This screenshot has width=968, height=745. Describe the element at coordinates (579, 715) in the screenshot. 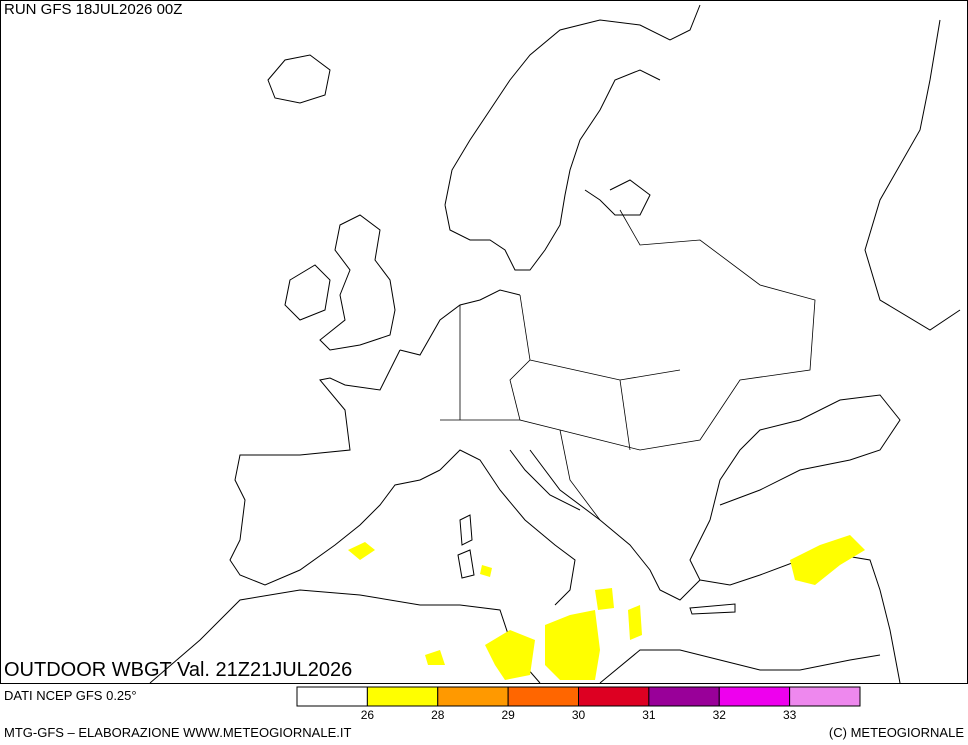

I see `color-bar-label: 30` at that location.